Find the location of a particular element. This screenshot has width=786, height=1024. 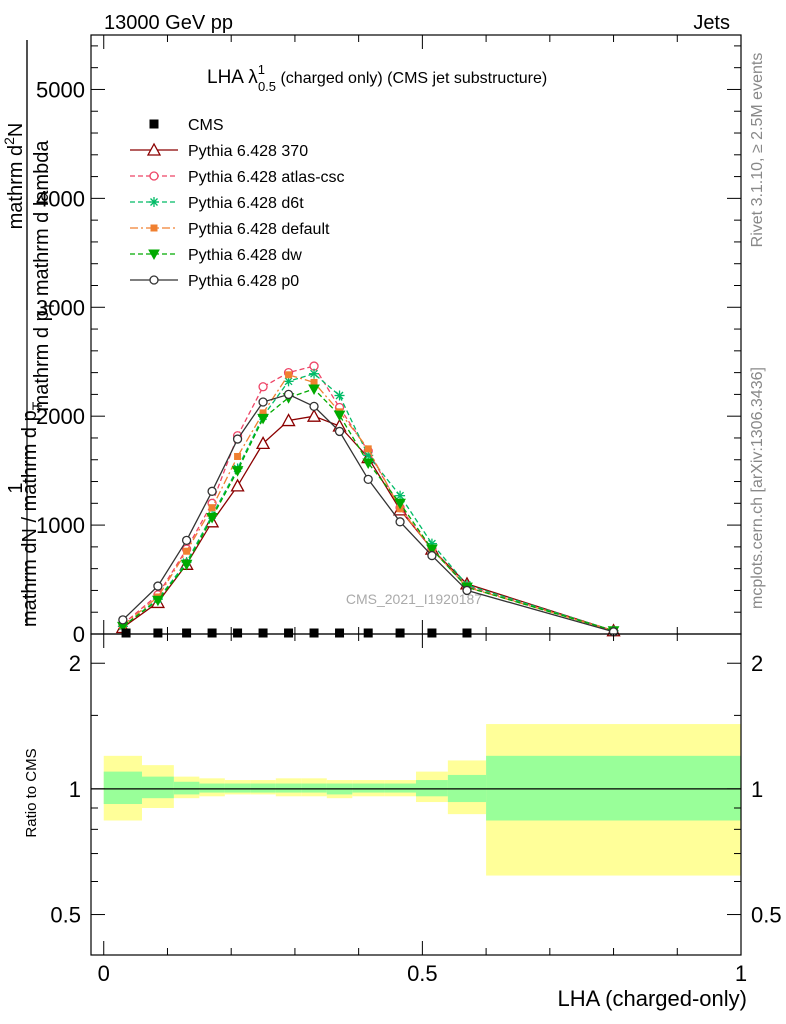

legend-marker-default is located at coordinates (154, 228).